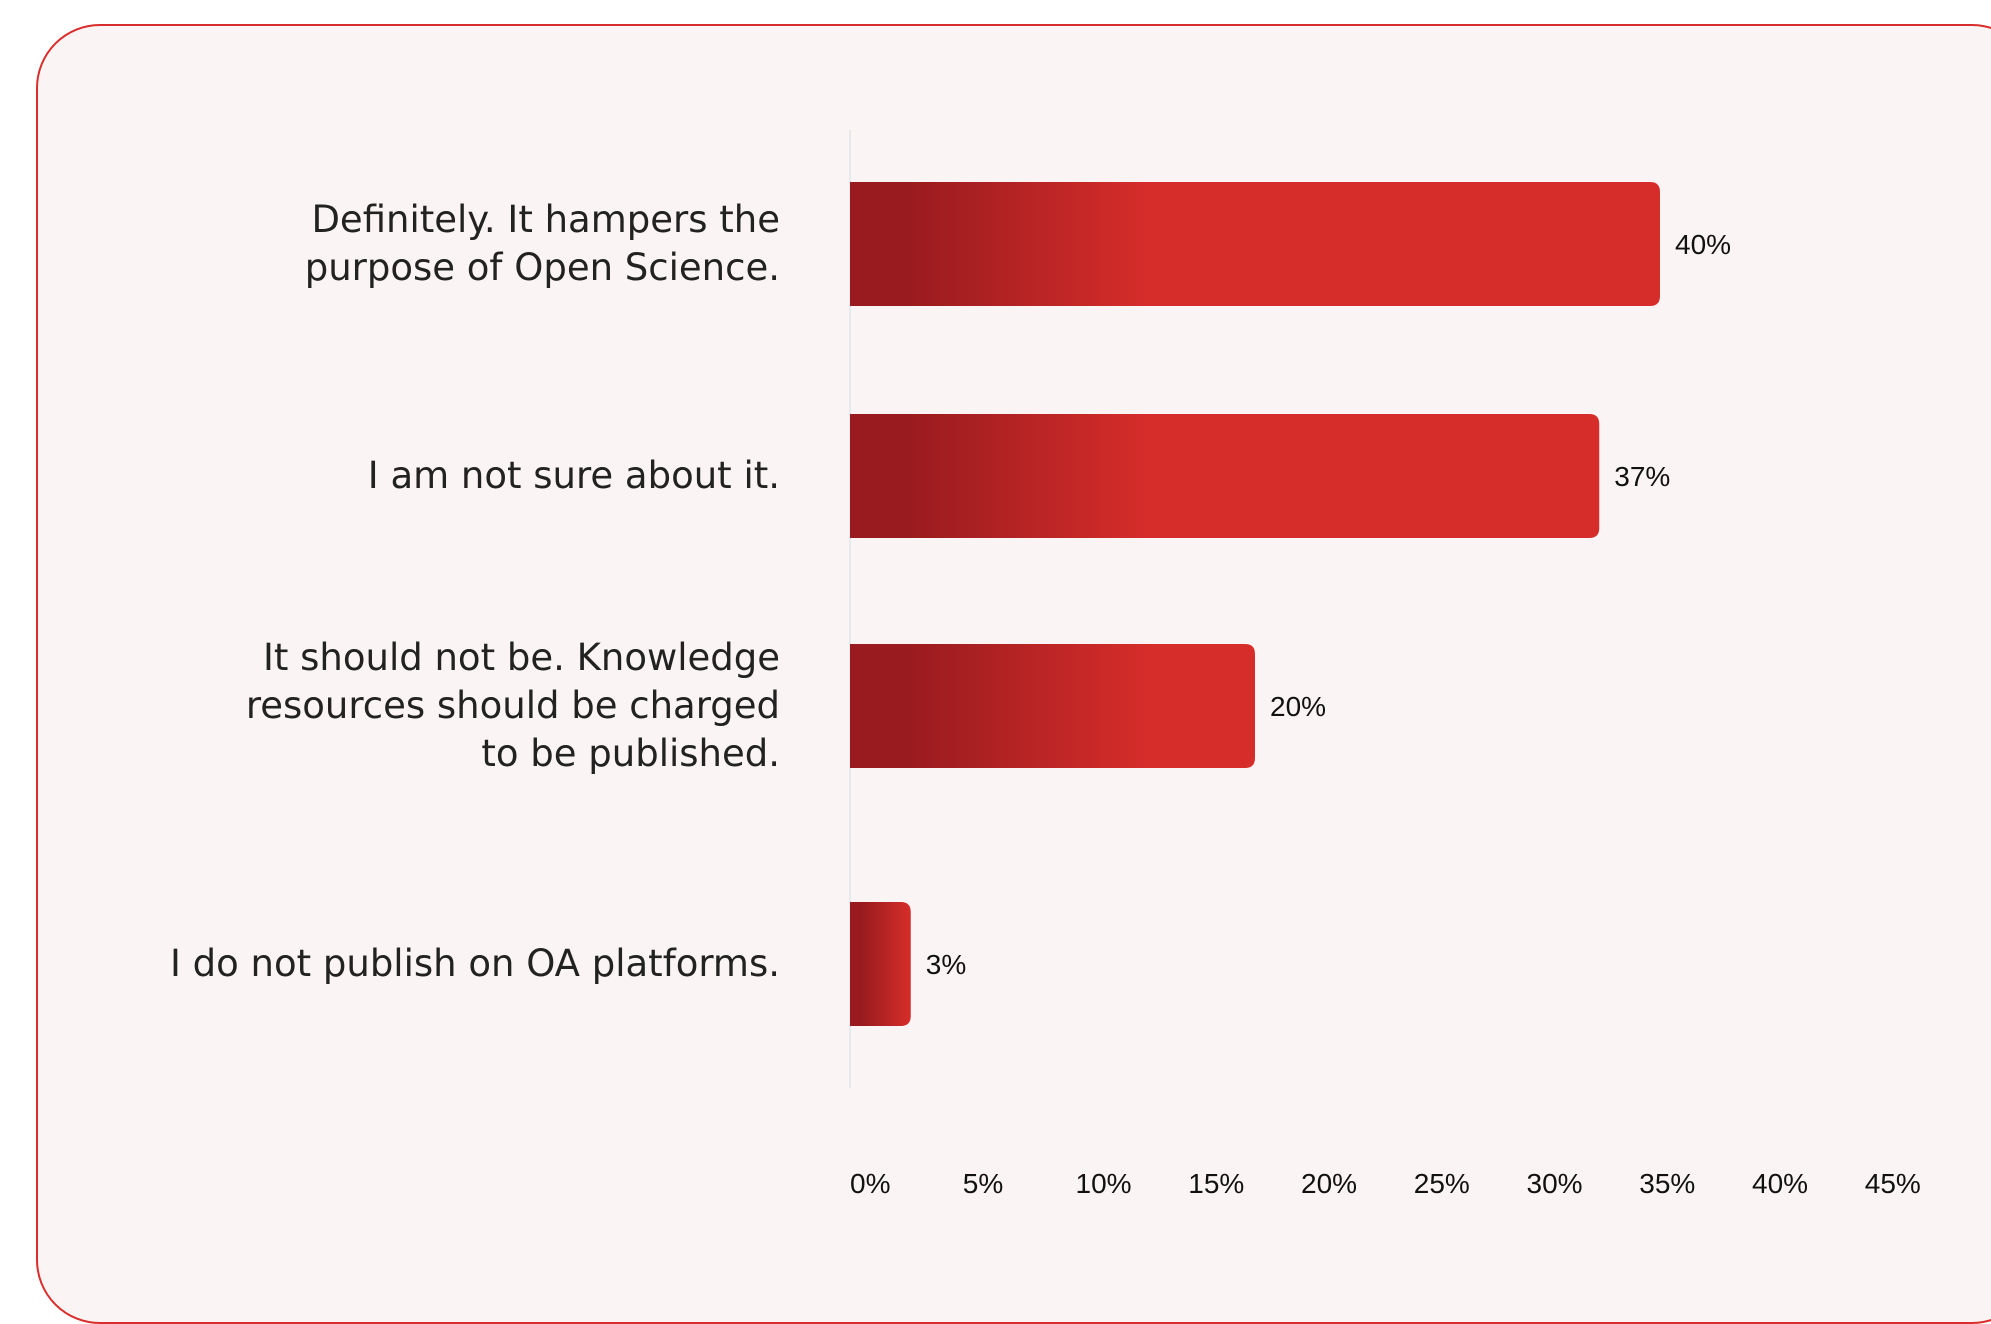 Image resolution: width=1991 pixels, height=1324 pixels. What do you see at coordinates (1703, 244) in the screenshot?
I see `data-label: 40%` at bounding box center [1703, 244].